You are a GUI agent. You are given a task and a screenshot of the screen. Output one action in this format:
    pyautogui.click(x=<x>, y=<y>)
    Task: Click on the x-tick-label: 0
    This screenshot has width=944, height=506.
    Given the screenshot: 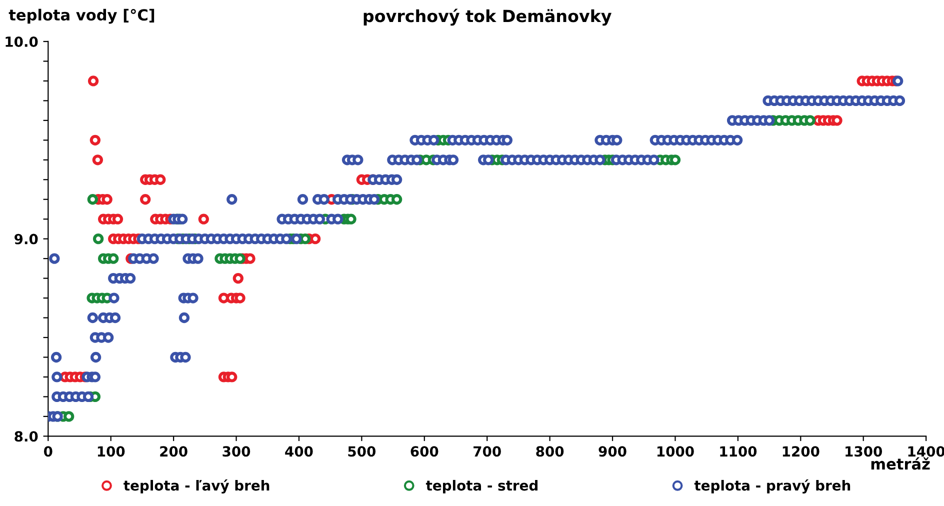 What is the action you would take?
    pyautogui.click(x=48, y=451)
    